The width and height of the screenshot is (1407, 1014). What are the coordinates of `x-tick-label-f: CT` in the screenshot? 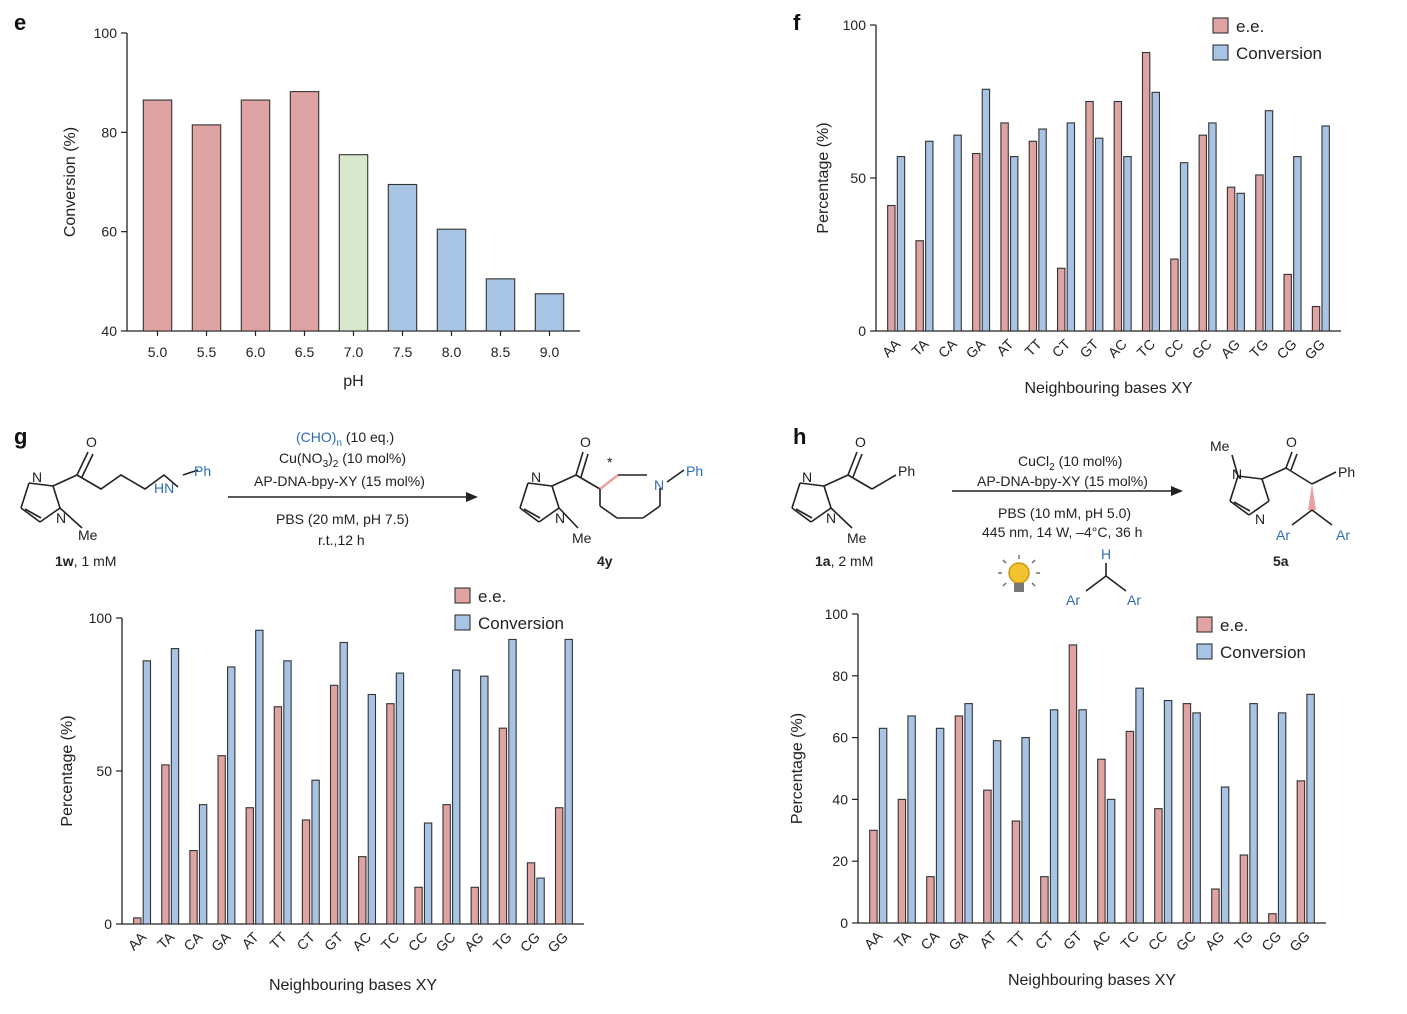 It's located at (1061, 347).